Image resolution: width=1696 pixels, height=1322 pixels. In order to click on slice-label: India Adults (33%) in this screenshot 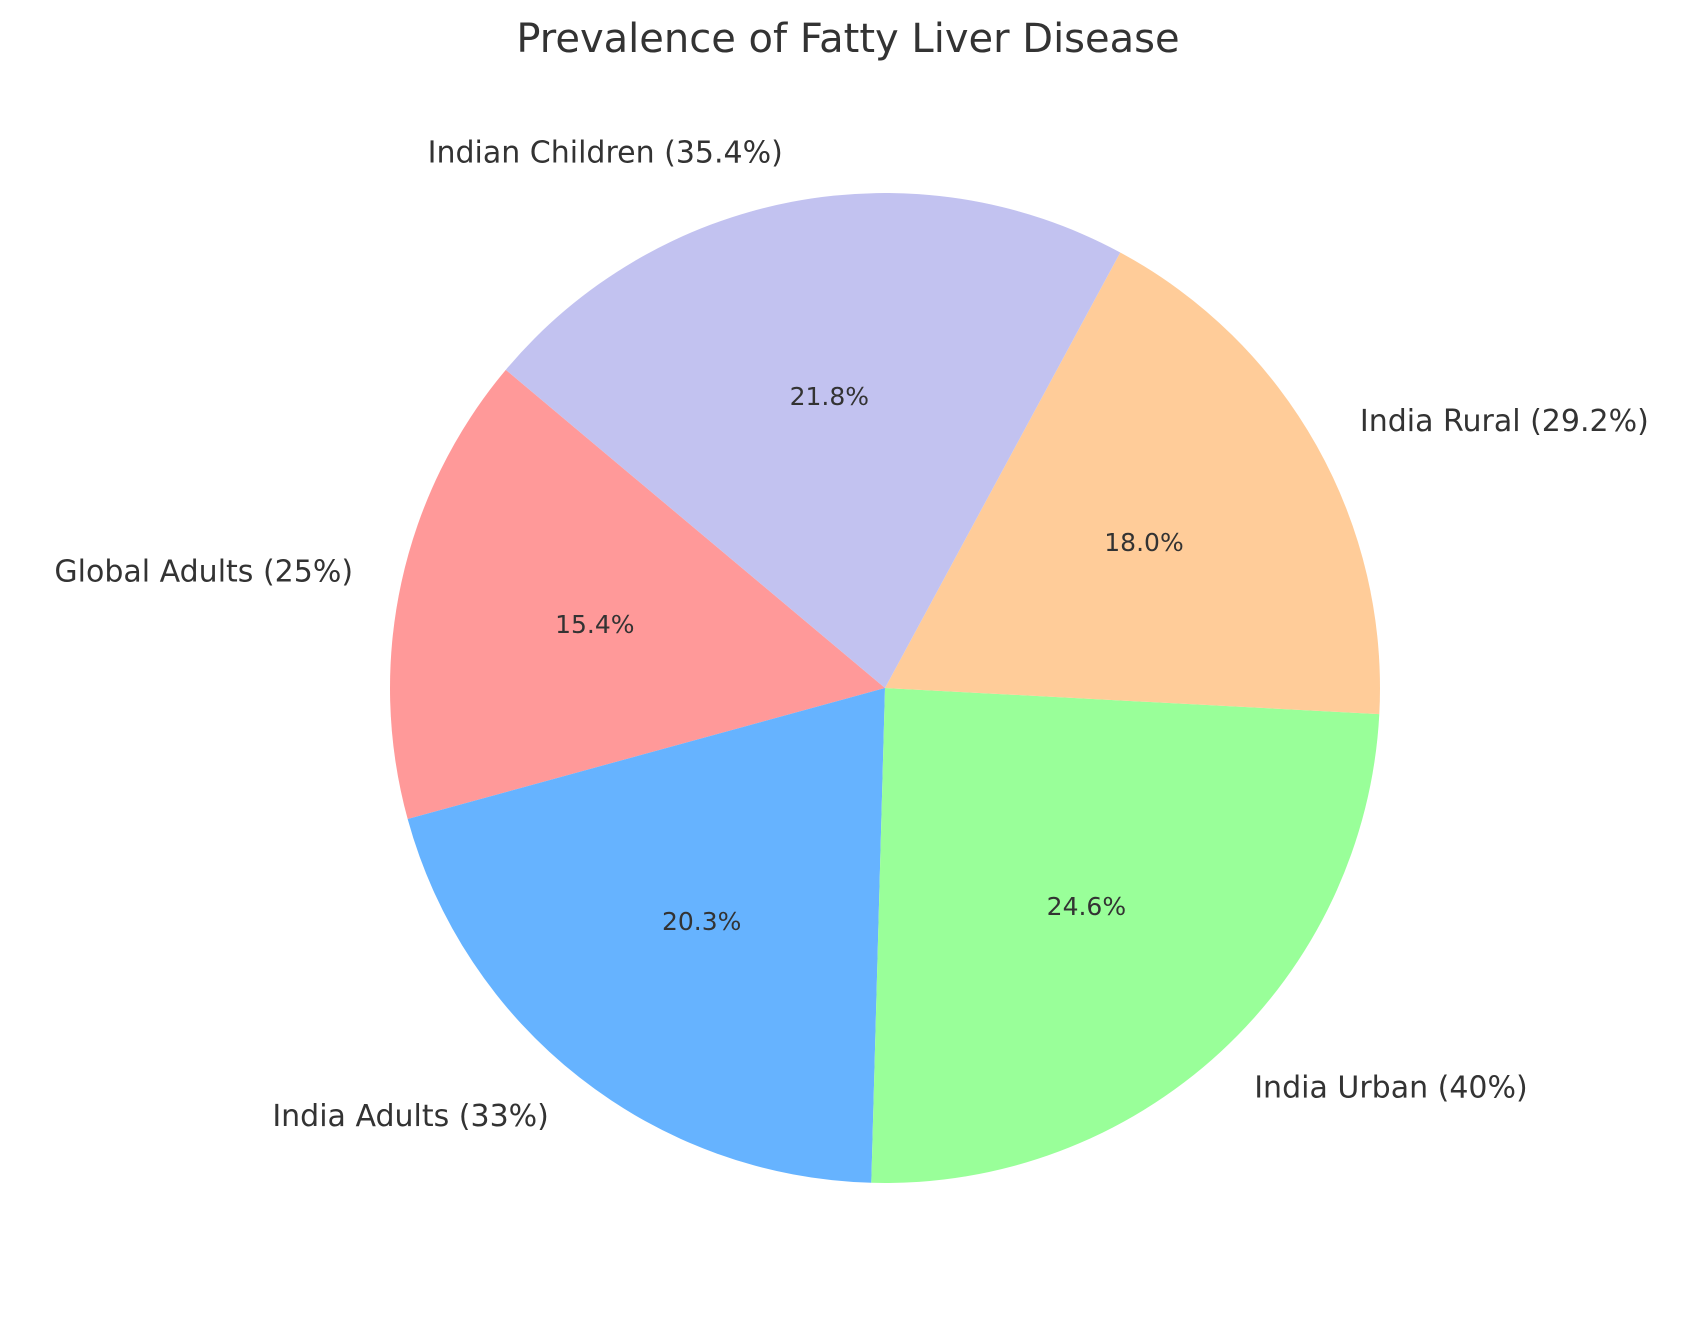, I will do `click(410, 1116)`.